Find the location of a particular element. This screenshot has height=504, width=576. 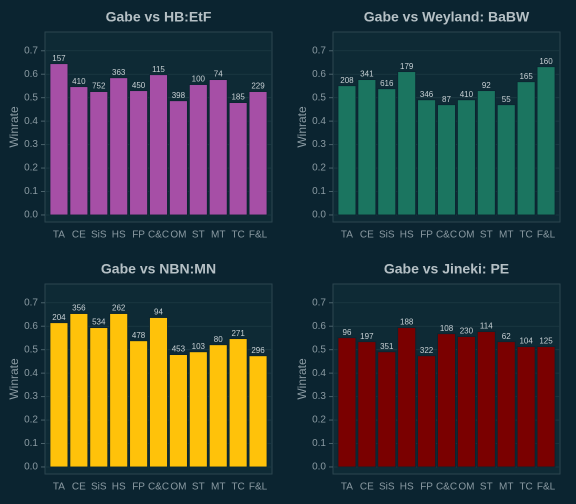

chart-title: Gabe vs NBN:MN is located at coordinates (158, 269).